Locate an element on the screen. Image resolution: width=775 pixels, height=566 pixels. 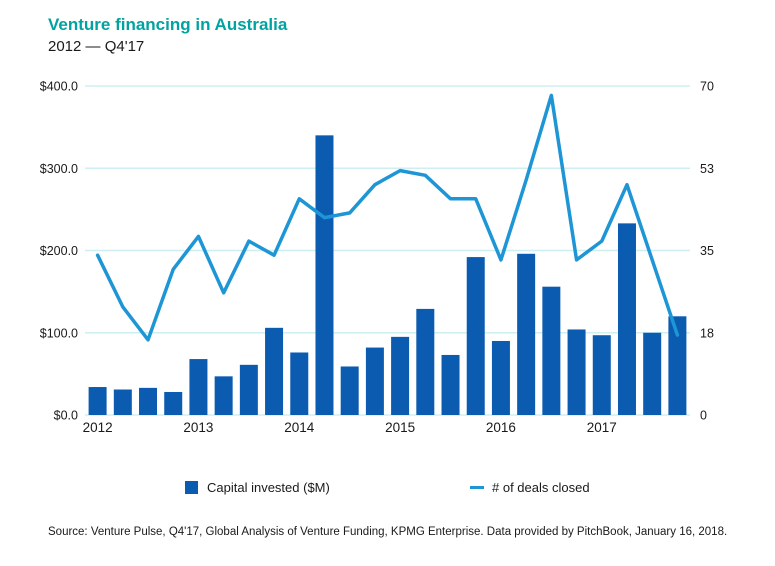
left-axis-tick-label: $100.0 is located at coordinates (59, 333).